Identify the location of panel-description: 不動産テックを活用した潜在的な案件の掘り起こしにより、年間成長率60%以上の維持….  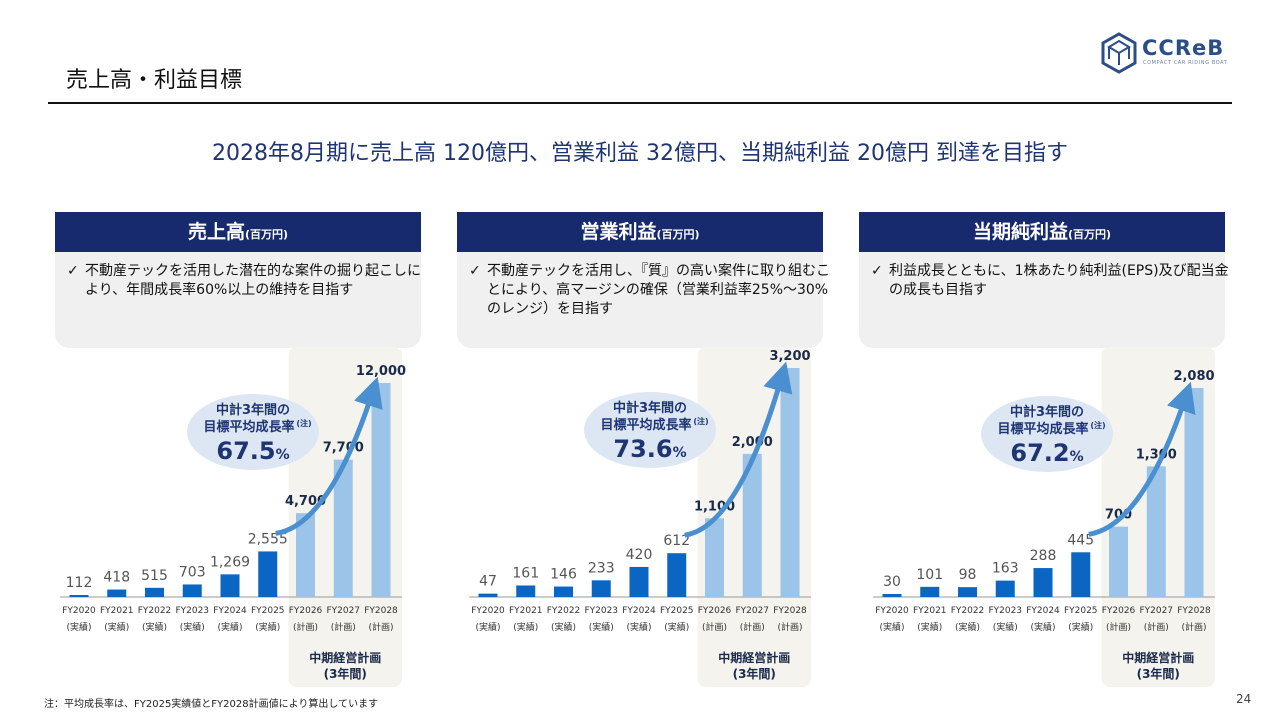
(253, 280).